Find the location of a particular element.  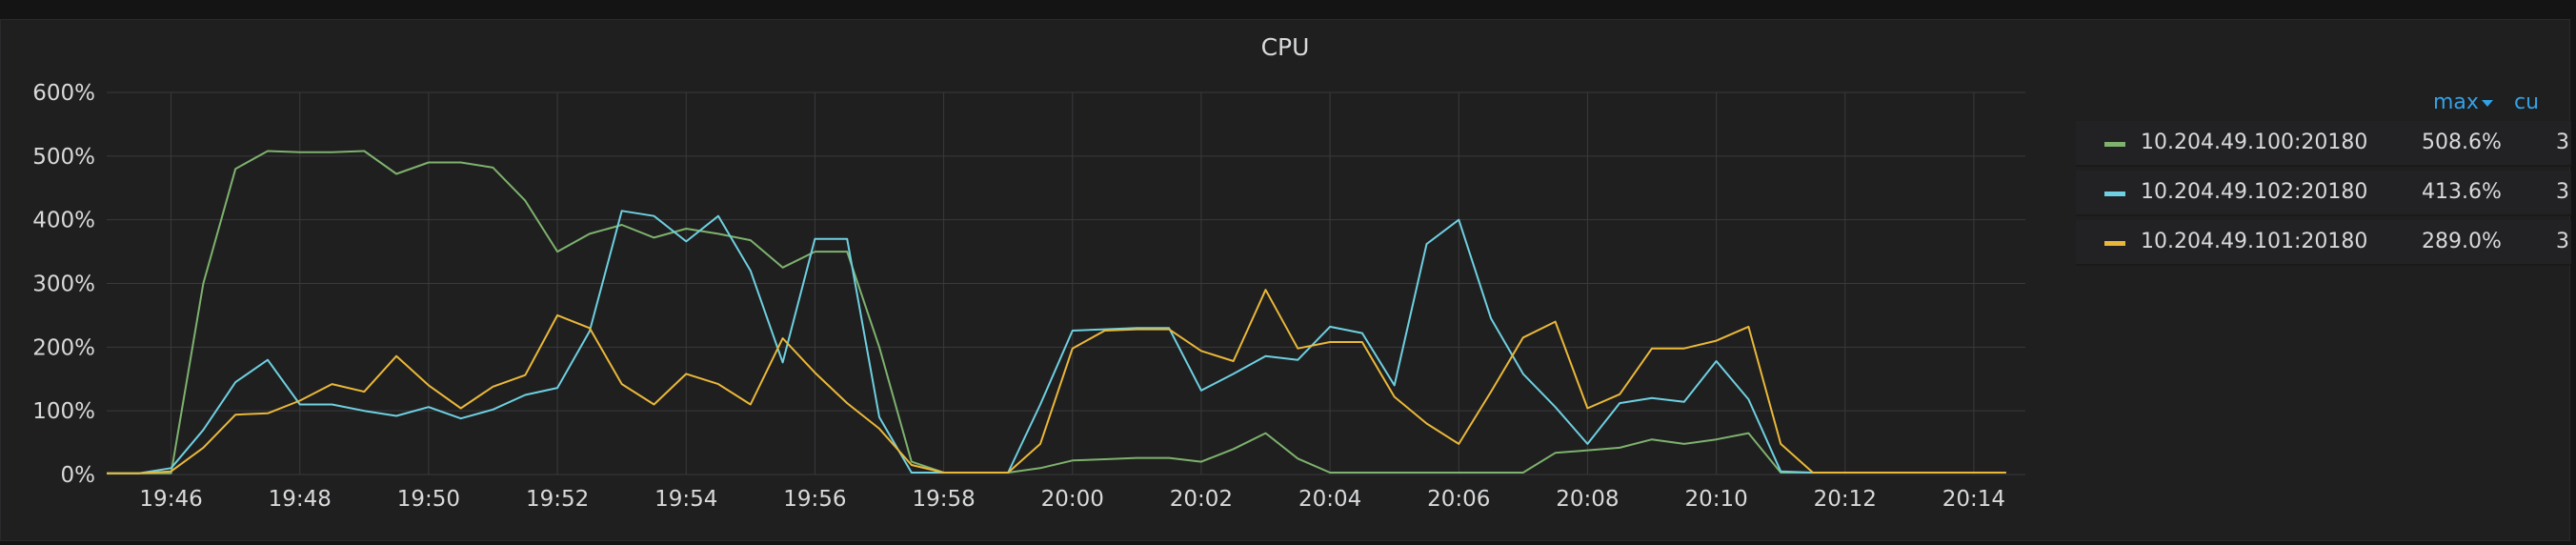

legend-header-current: cu is located at coordinates (2527, 102).